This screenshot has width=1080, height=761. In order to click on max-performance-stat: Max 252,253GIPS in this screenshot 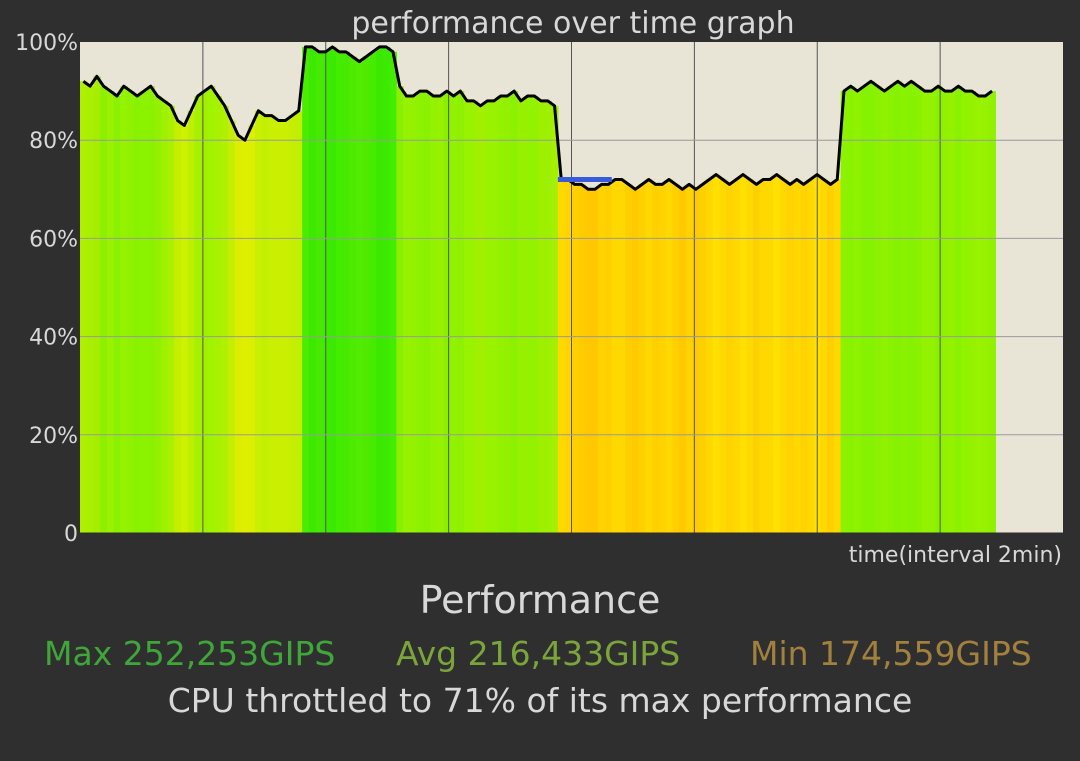, I will do `click(190, 653)`.